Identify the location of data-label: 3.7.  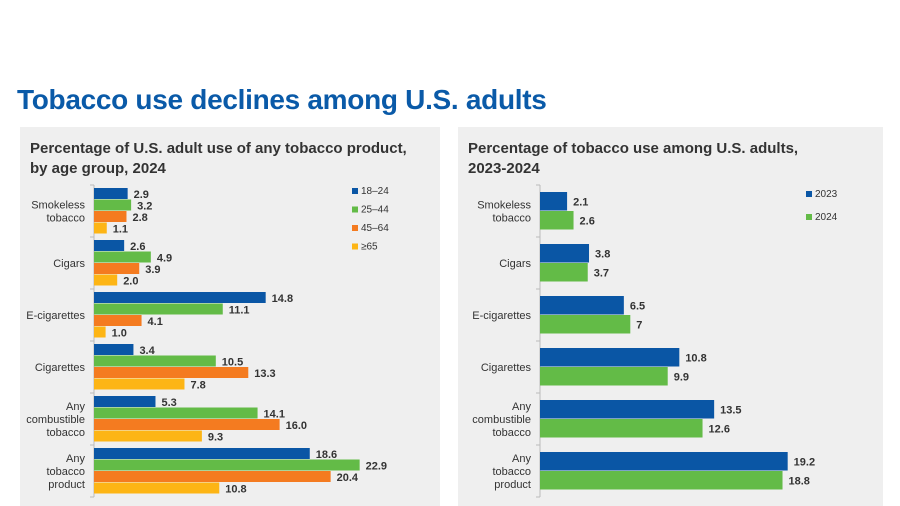
(601, 274).